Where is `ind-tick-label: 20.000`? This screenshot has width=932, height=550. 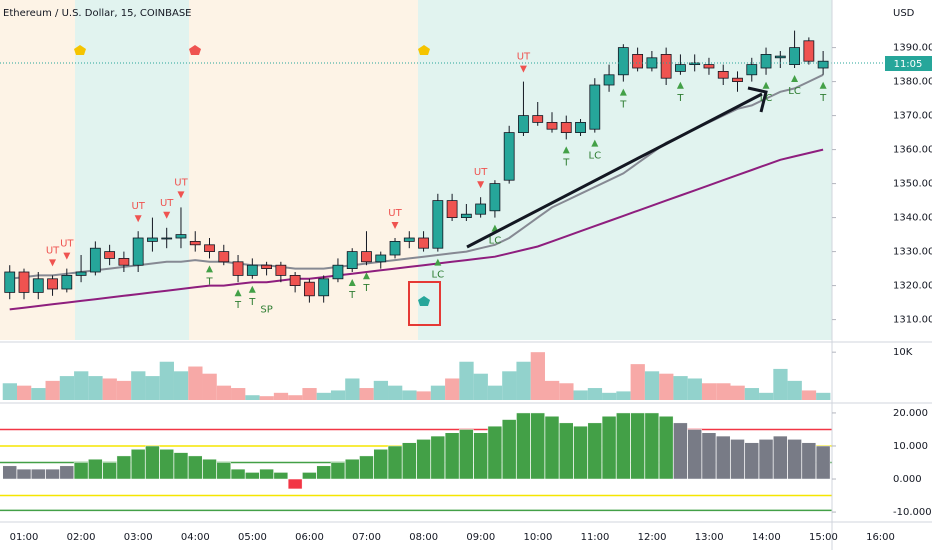 ind-tick-label: 20.000 is located at coordinates (910, 413).